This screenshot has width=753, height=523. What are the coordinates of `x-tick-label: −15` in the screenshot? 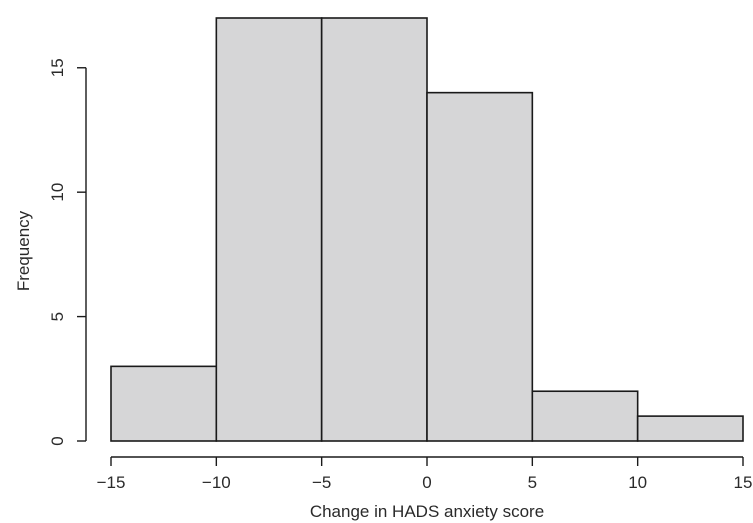 It's located at (111, 482).